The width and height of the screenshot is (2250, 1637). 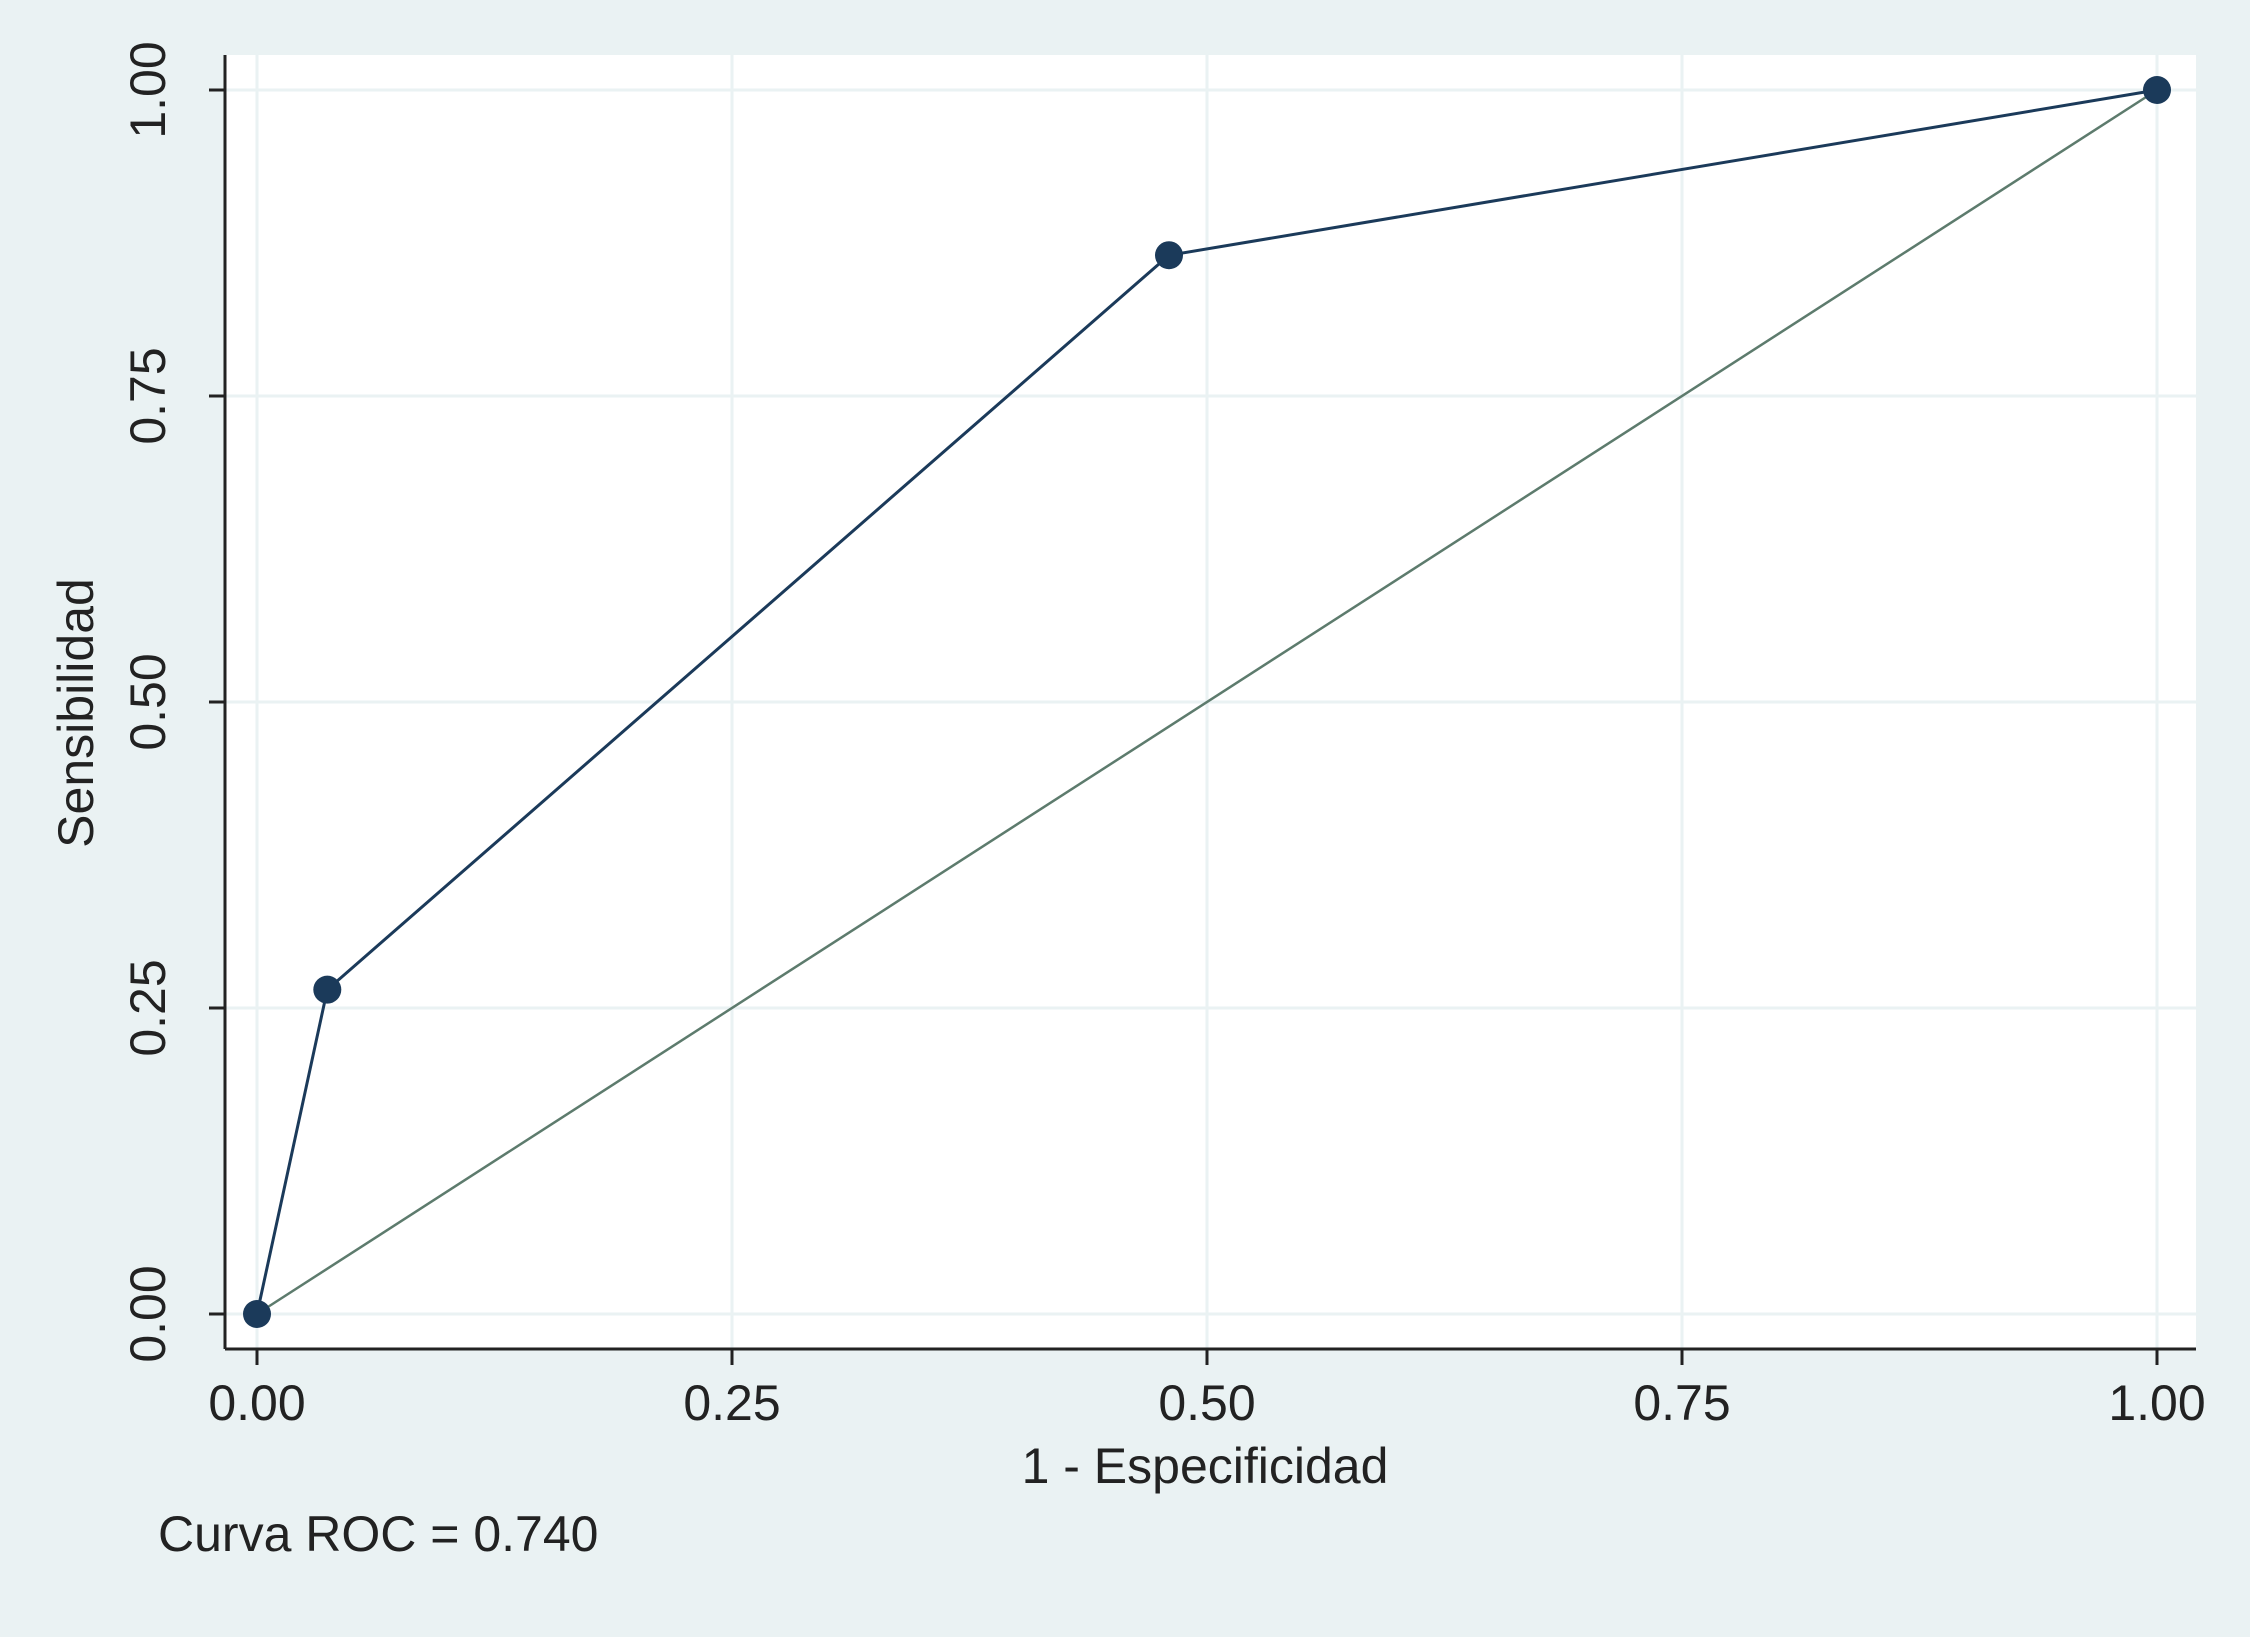 I want to click on x-tick-label: 0.25, so click(x=731, y=1403).